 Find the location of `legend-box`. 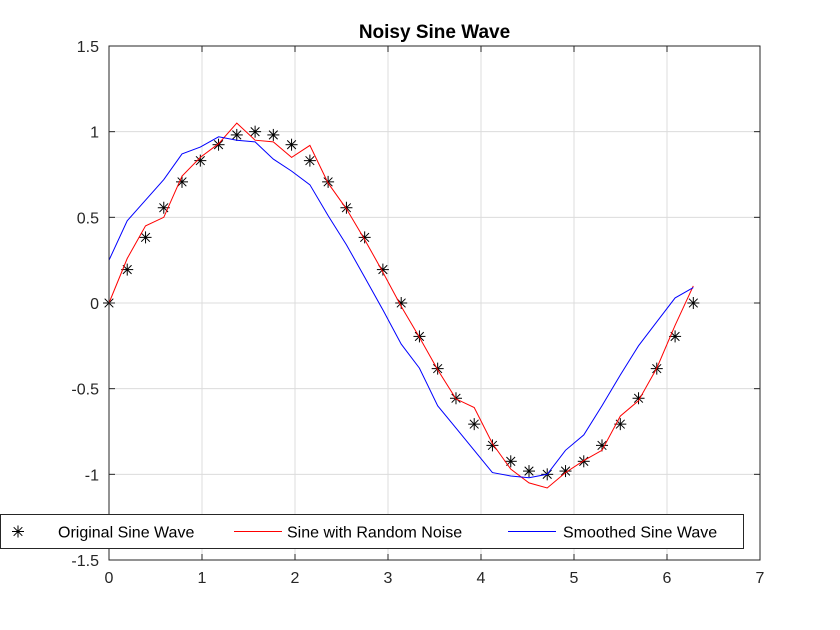

legend-box is located at coordinates (372, 531).